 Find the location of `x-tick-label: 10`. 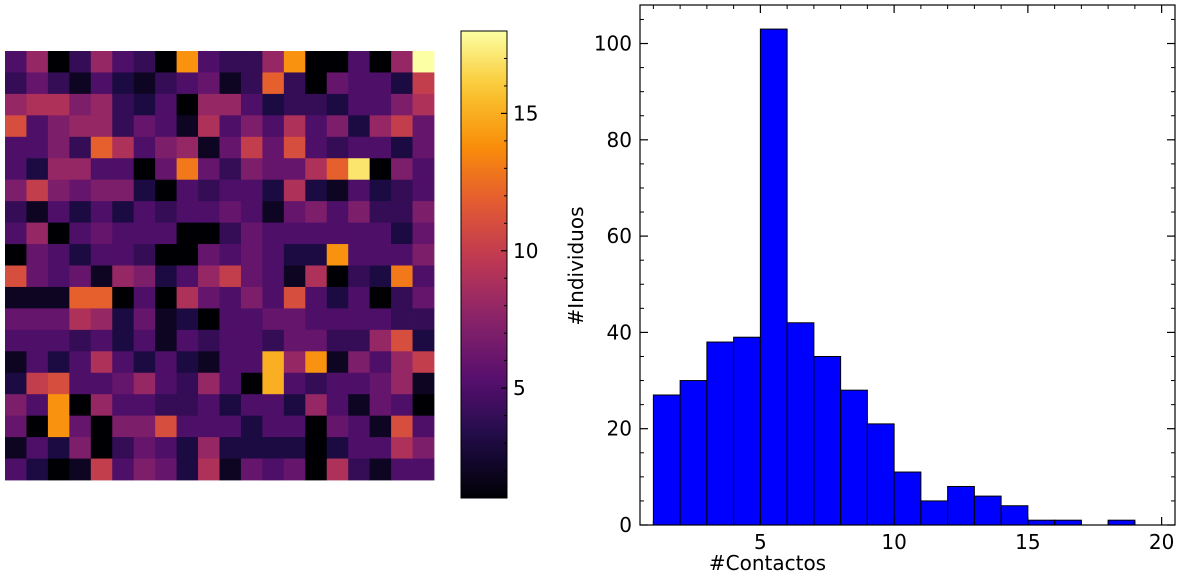

x-tick-label: 10 is located at coordinates (893, 542).